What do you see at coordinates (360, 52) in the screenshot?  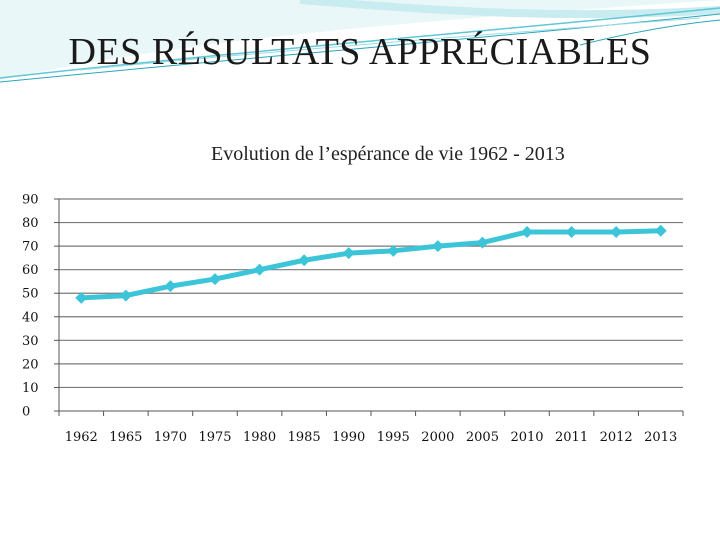 I see `slide-title: DES RÉSULTATS APPRÉCIABLES` at bounding box center [360, 52].